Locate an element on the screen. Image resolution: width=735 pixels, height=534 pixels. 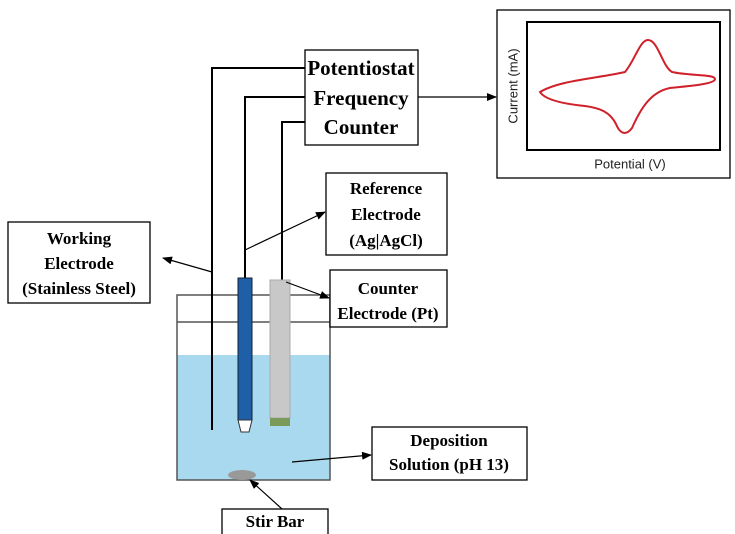
reference-box is located at coordinates (386, 214).